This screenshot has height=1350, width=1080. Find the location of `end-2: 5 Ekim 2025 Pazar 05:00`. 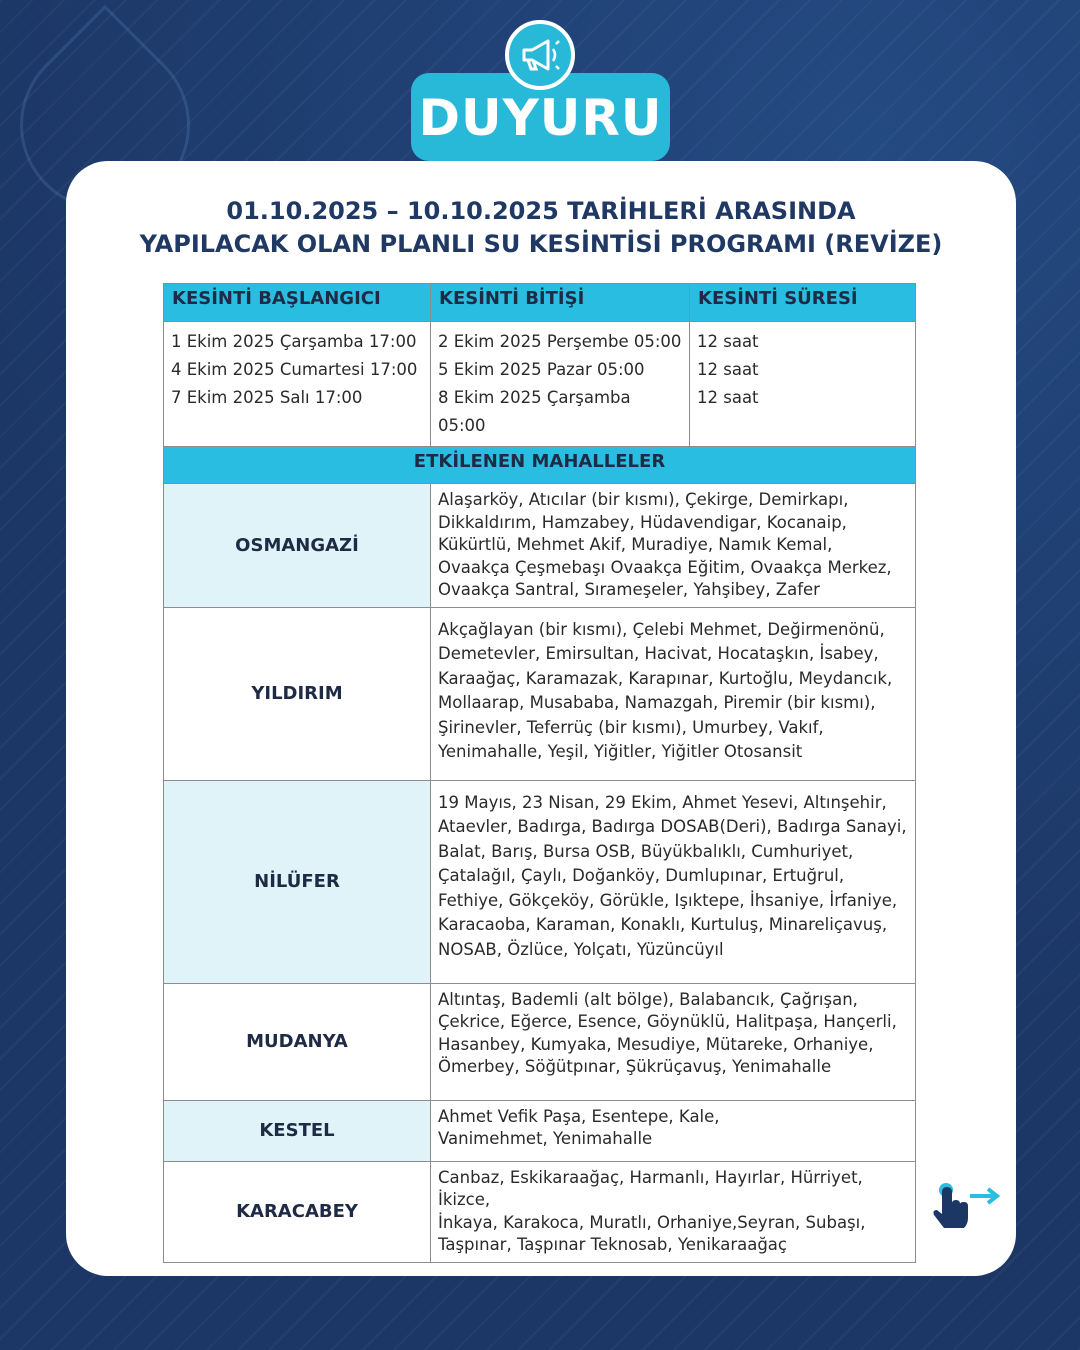

end-2: 5 Ekim 2025 Pazar 05:00 is located at coordinates (541, 369).